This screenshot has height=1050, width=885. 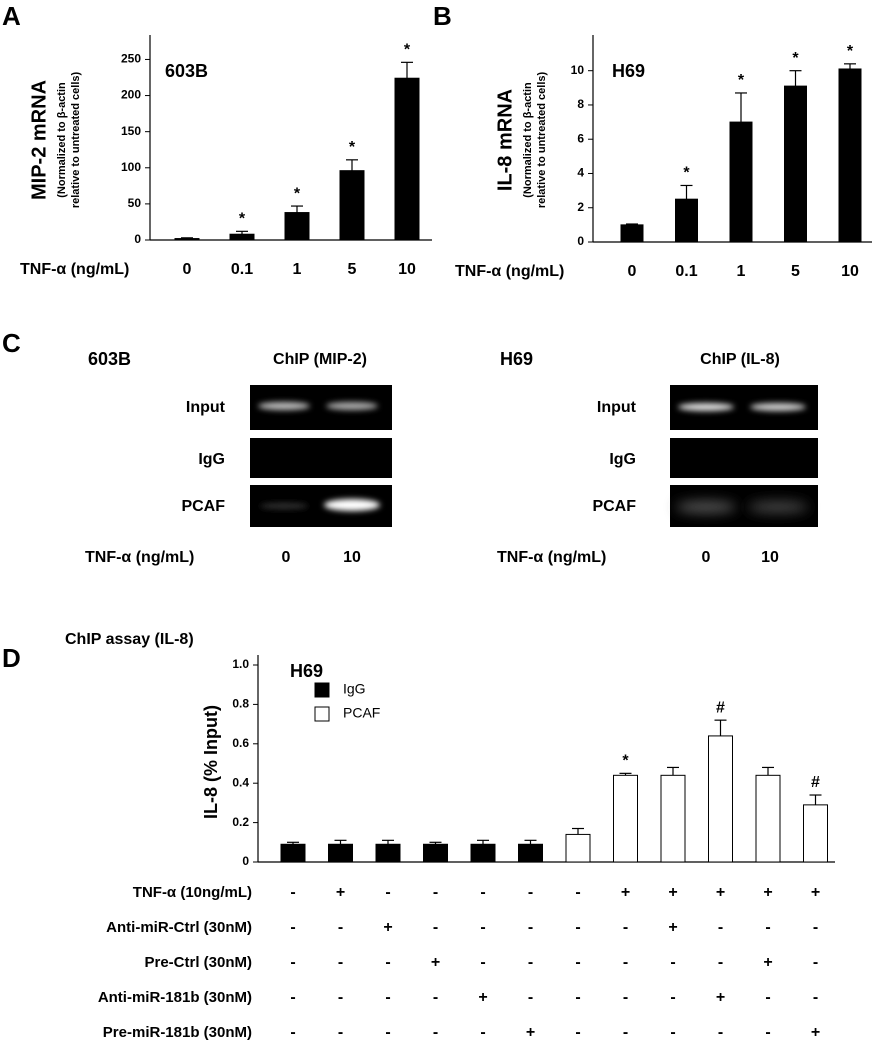 What do you see at coordinates (179, 927) in the screenshot?
I see `condition-label: Anti-miR-Ctrl (30nM)` at bounding box center [179, 927].